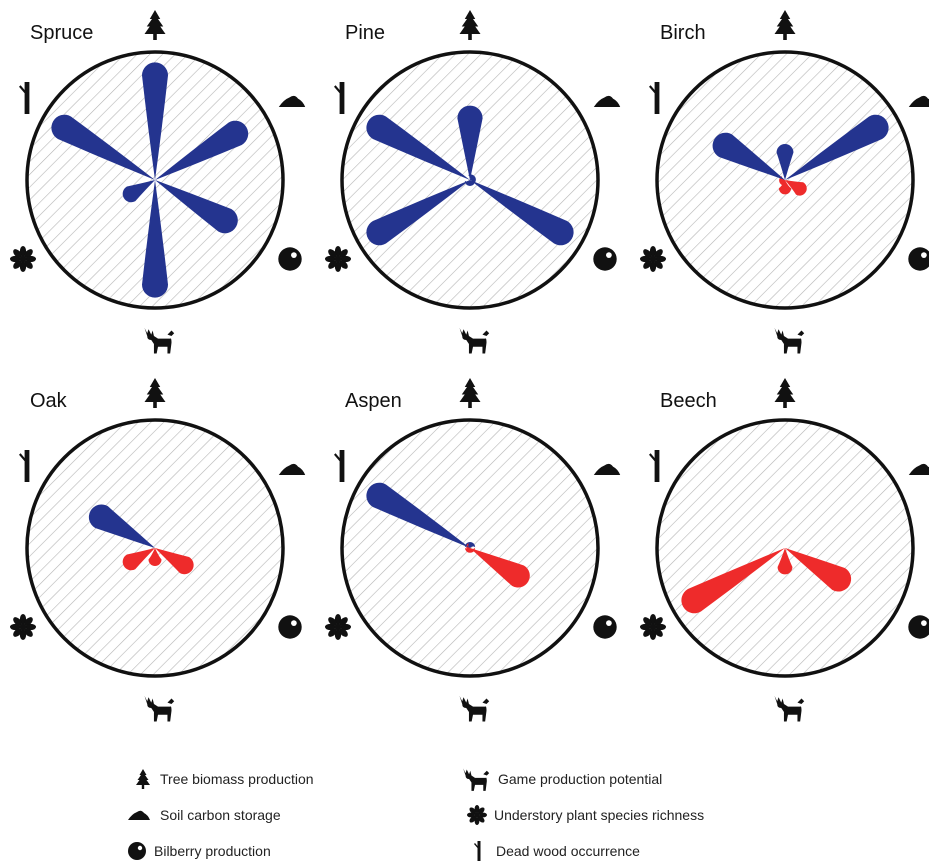  What do you see at coordinates (61, 33) in the screenshot?
I see `chart-title: Spruce` at bounding box center [61, 33].